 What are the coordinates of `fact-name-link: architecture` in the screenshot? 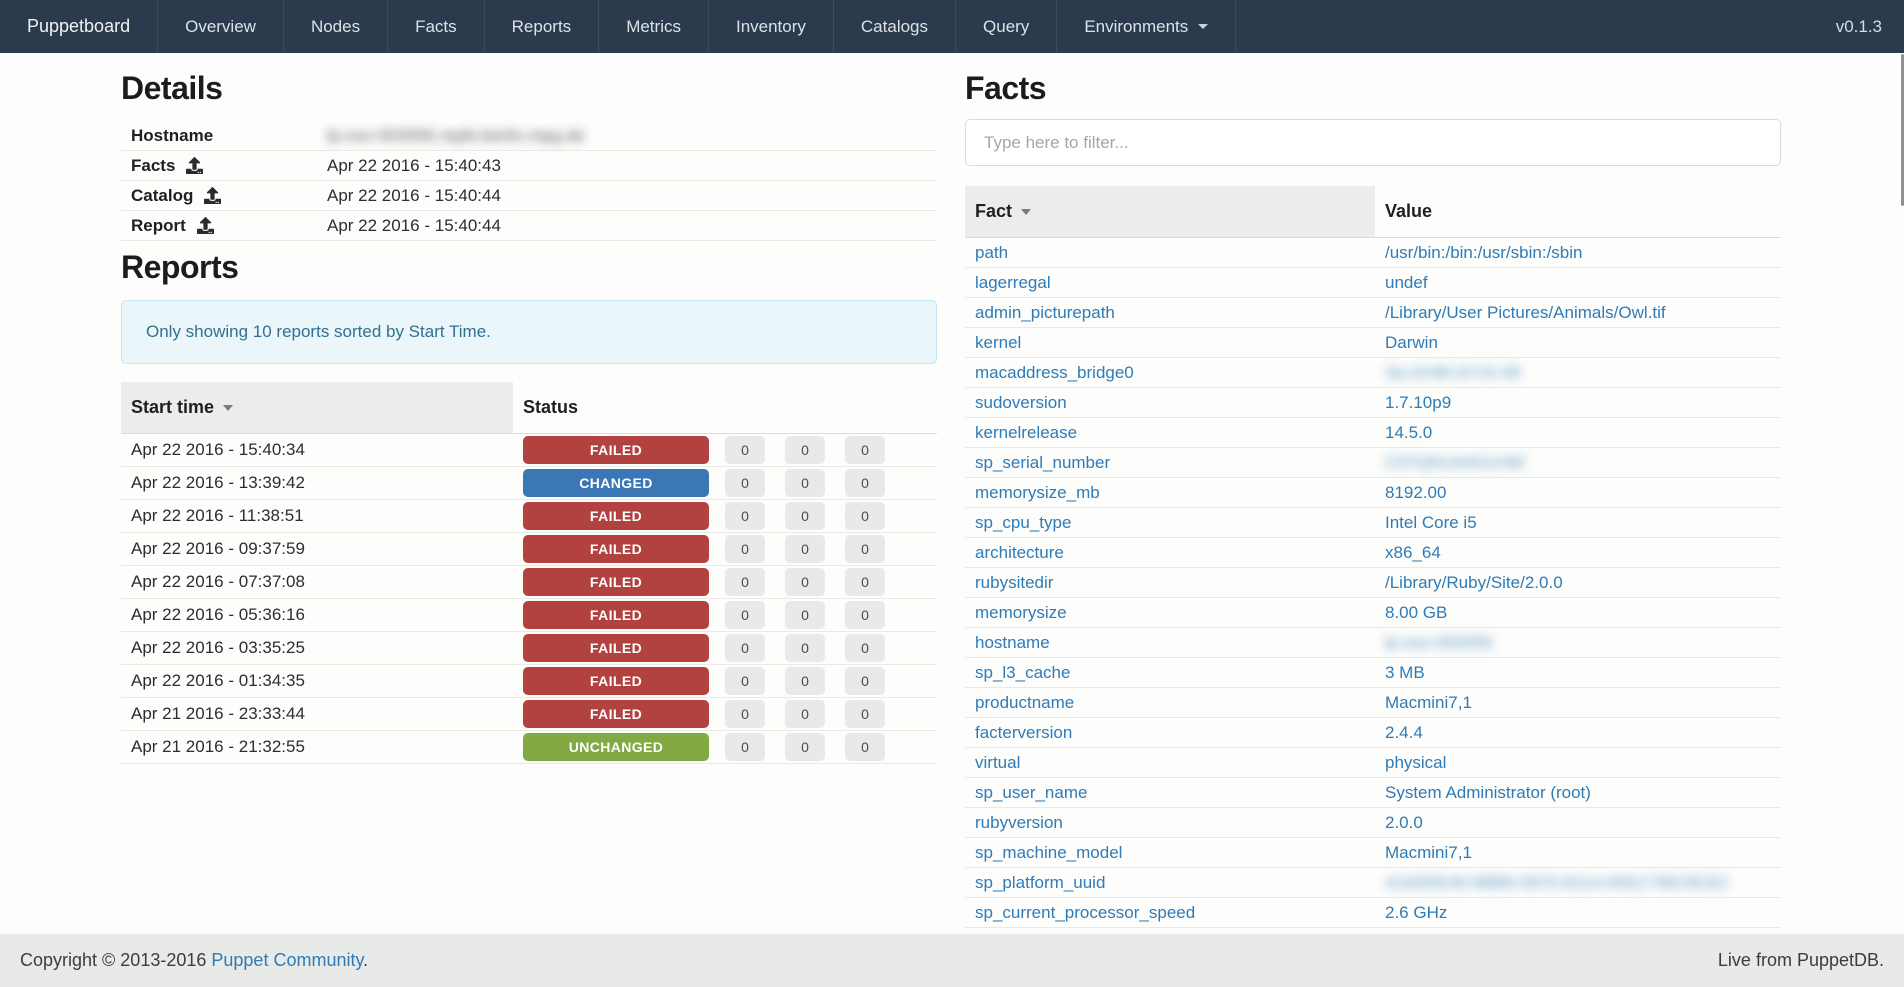 It's located at (1019, 552).